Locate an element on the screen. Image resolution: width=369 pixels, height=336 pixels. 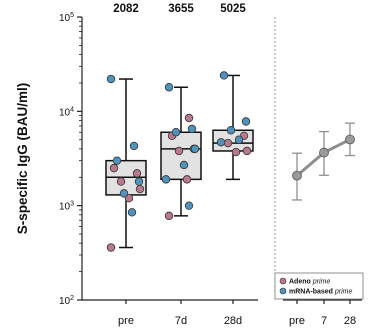
x-tick-label: pre is located at coordinates (126, 321).